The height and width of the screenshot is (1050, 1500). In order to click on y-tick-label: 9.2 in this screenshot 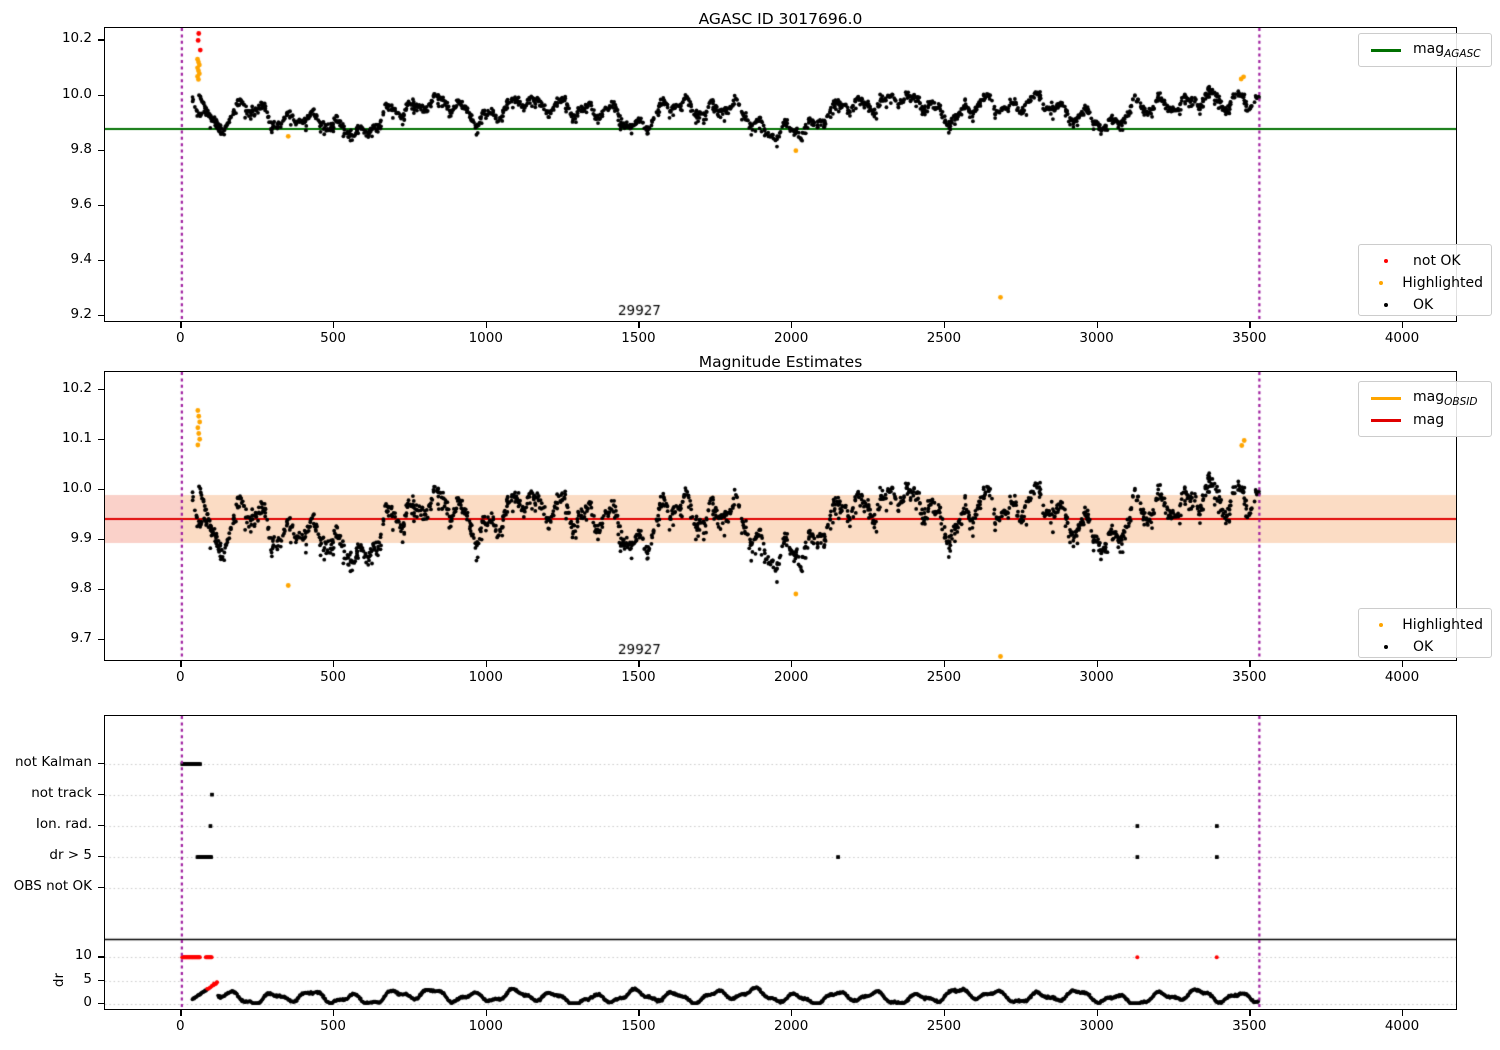, I will do `click(81, 314)`.